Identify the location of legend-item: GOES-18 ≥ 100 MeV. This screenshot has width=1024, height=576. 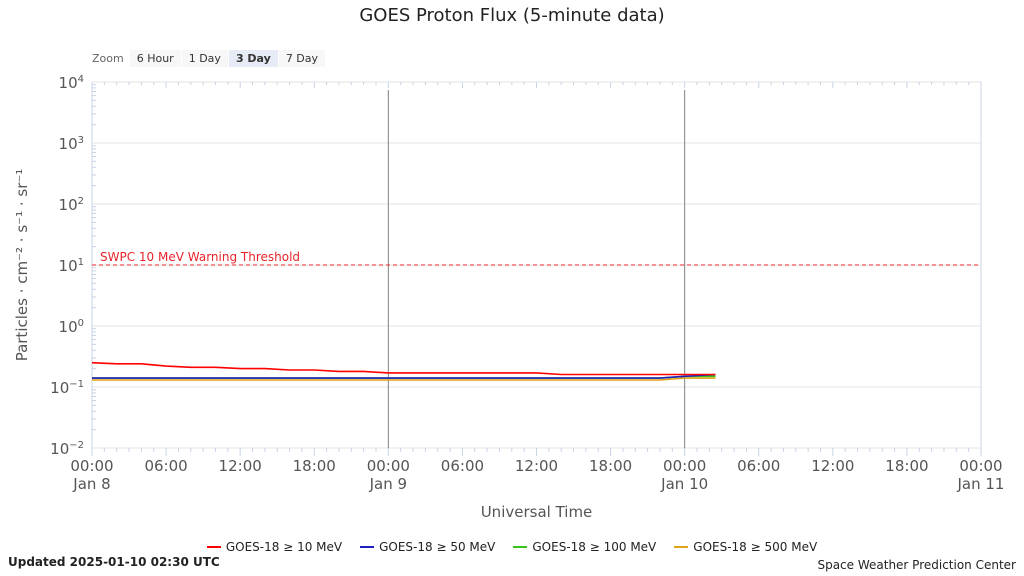
(584, 547).